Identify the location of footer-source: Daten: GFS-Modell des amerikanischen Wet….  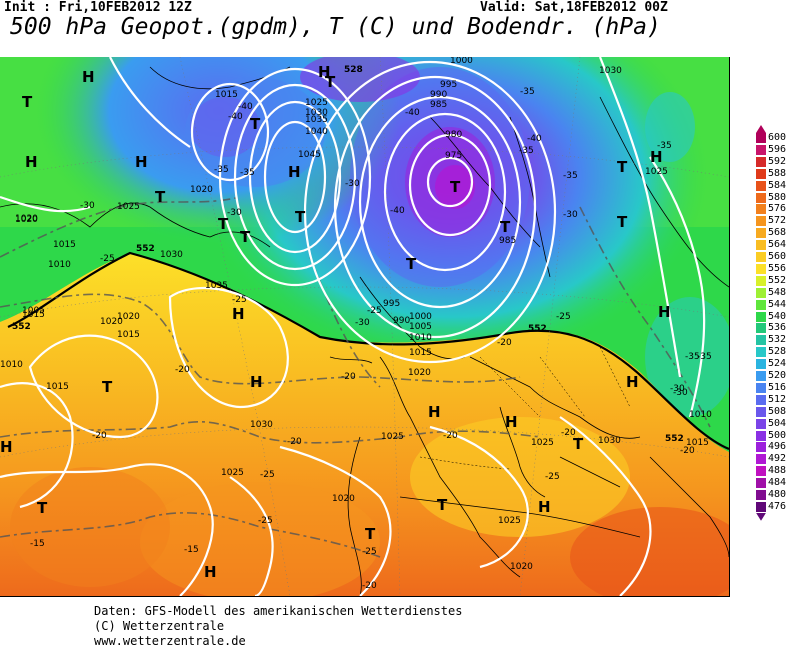
(278, 611).